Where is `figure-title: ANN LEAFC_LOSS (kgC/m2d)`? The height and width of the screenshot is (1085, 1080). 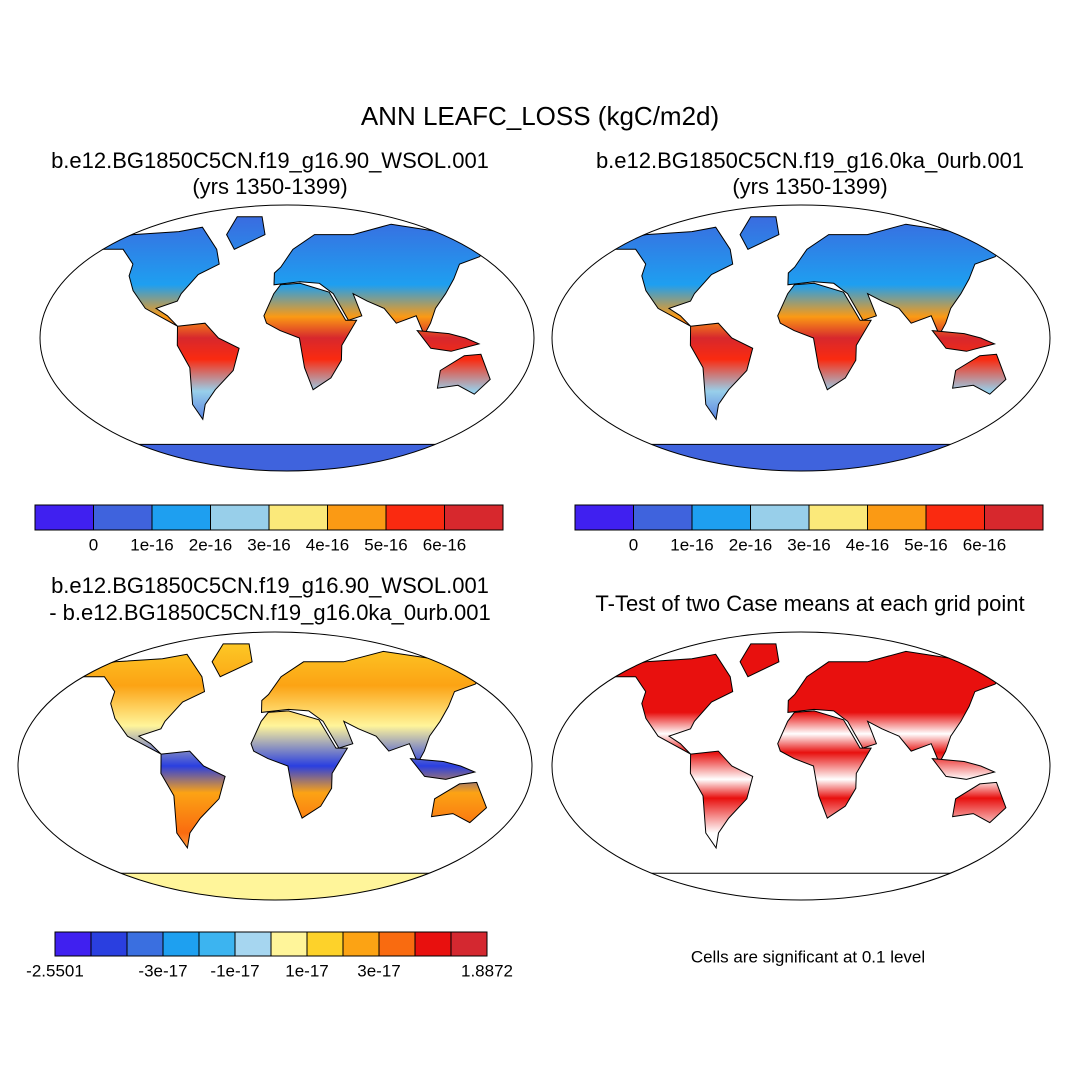
figure-title: ANN LEAFC_LOSS (kgC/m2d) is located at coordinates (540, 116).